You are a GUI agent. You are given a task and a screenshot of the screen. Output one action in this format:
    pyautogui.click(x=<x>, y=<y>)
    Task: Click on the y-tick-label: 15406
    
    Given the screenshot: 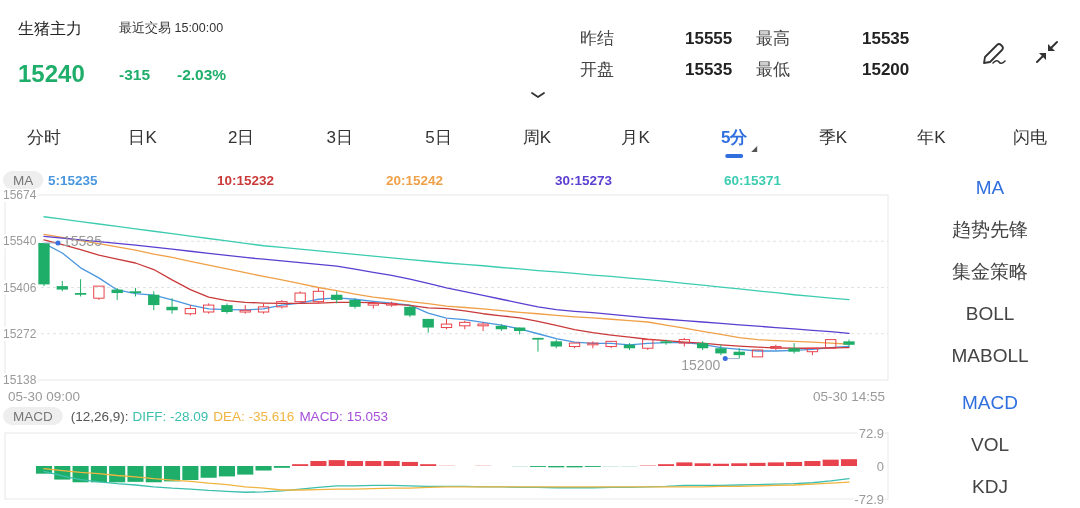 What is the action you would take?
    pyautogui.click(x=20, y=287)
    